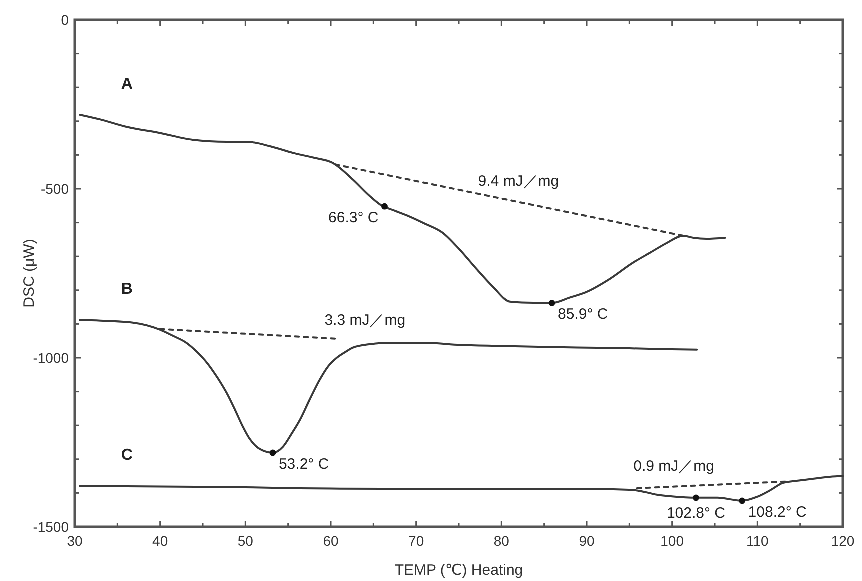 Image resolution: width=862 pixels, height=581 pixels. What do you see at coordinates (127, 84) in the screenshot?
I see `series-label: A` at bounding box center [127, 84].